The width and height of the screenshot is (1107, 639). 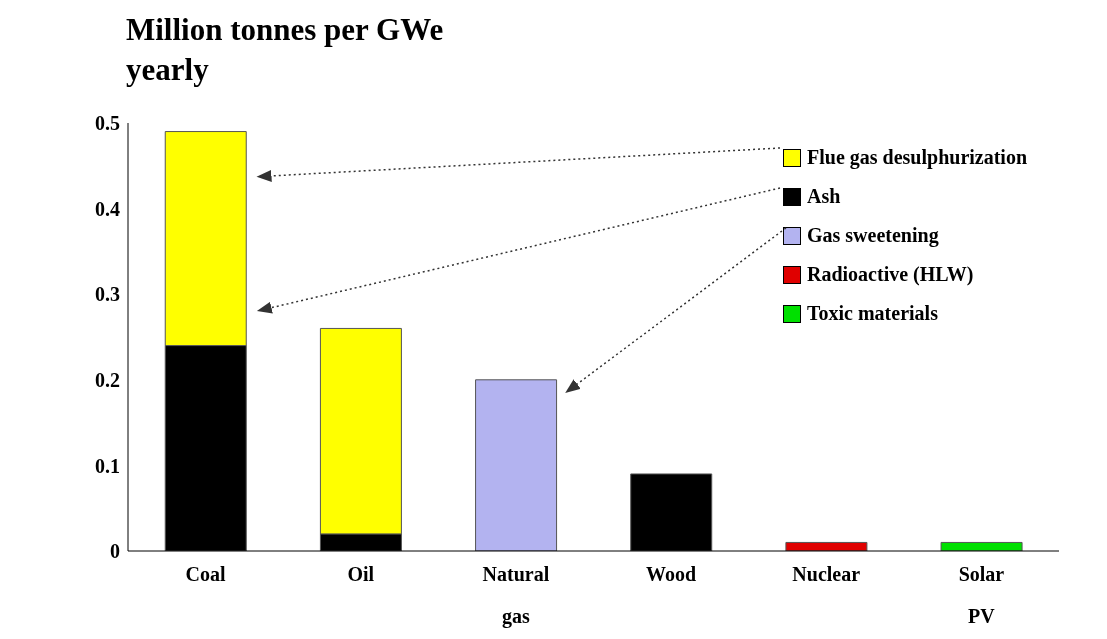 I want to click on y-tick-label: 0.2, so click(x=107, y=379).